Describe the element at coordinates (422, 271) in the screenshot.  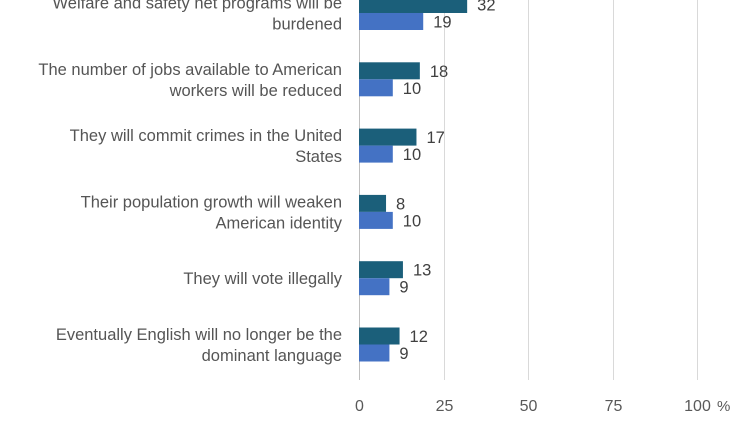
I see `data-label: 13` at that location.